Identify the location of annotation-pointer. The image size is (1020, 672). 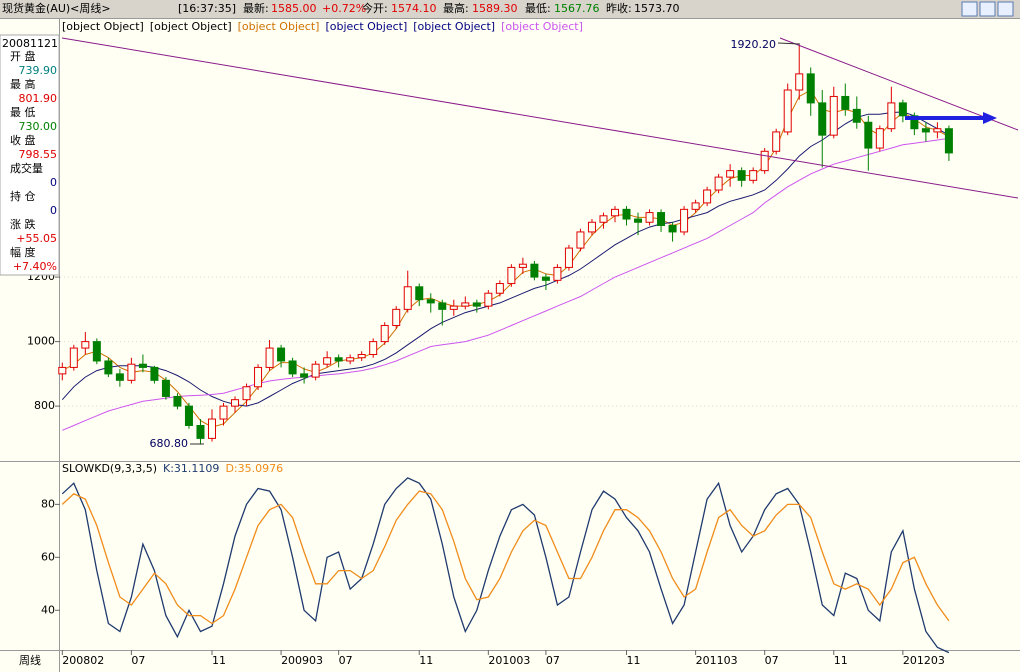
(789, 43).